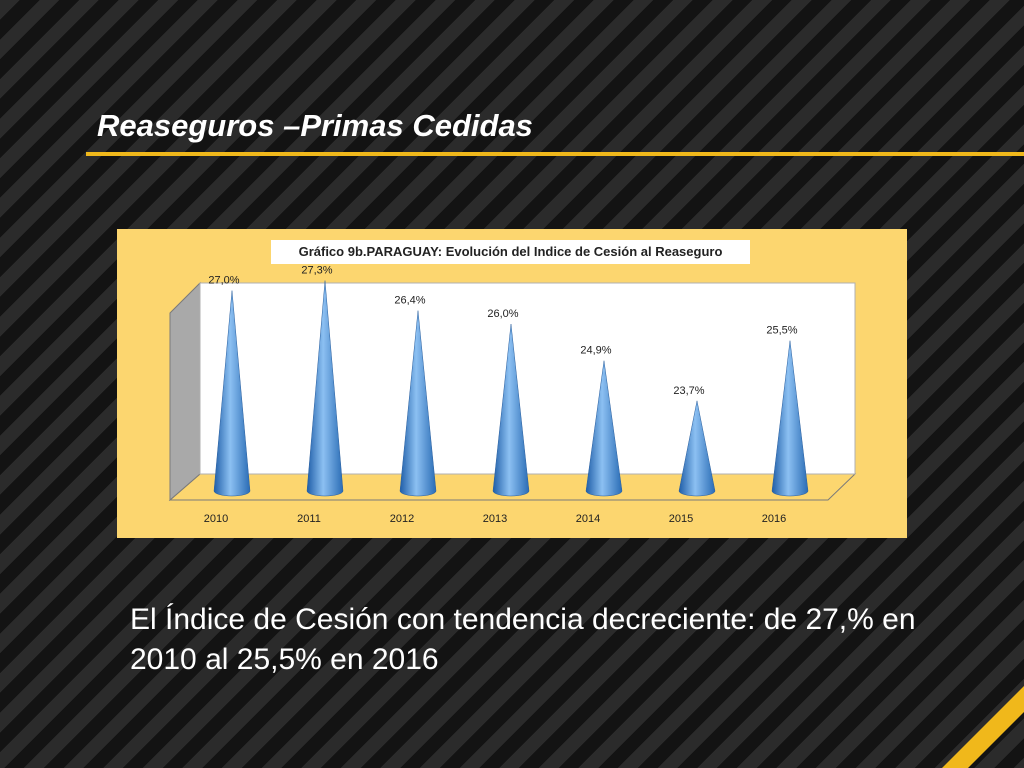 Image resolution: width=1024 pixels, height=768 pixels. What do you see at coordinates (681, 519) in the screenshot?
I see `x-tick-label-2015: 2015` at bounding box center [681, 519].